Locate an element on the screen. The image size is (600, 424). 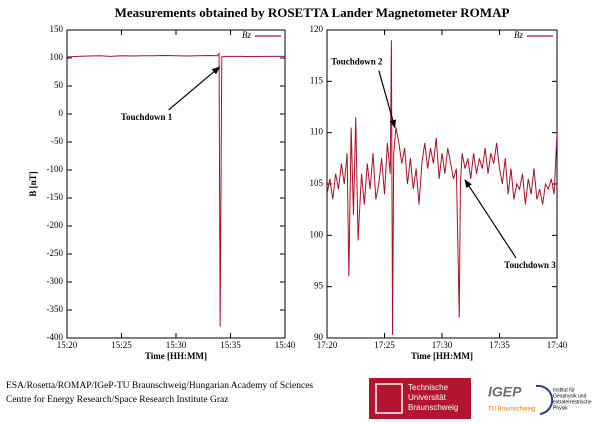
tu-logo-text: Universität is located at coordinates (427, 397).